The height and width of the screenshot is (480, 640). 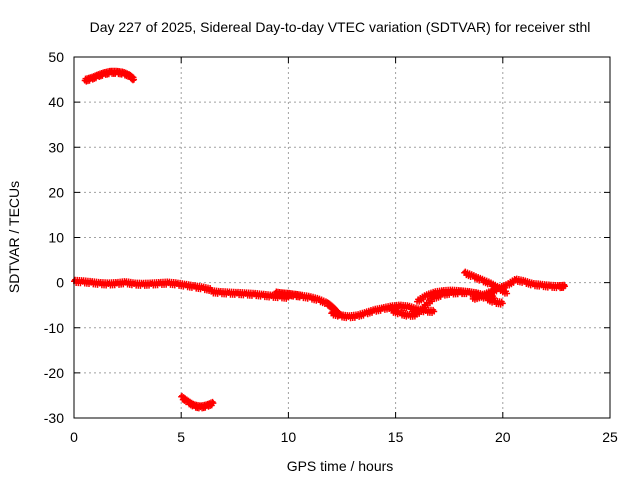 What do you see at coordinates (54, 373) in the screenshot?
I see `y-tick-label: -20` at bounding box center [54, 373].